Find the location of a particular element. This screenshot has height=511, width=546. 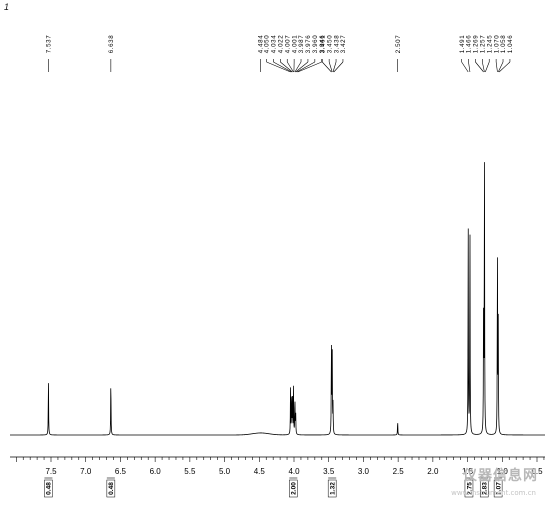

x-tick-label: 1.0 is located at coordinates (503, 471).